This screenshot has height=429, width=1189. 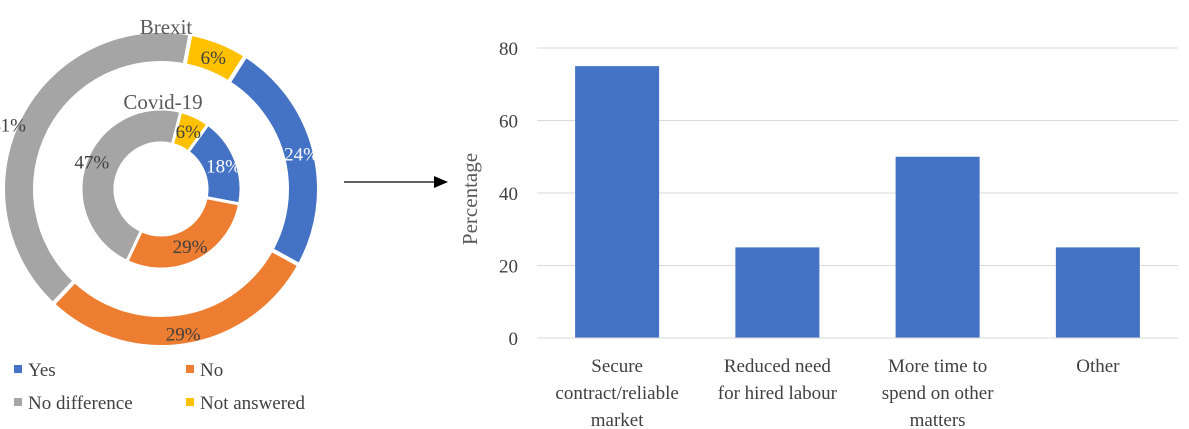 What do you see at coordinates (190, 402) in the screenshot?
I see `legend-swatch-not-answered` at bounding box center [190, 402].